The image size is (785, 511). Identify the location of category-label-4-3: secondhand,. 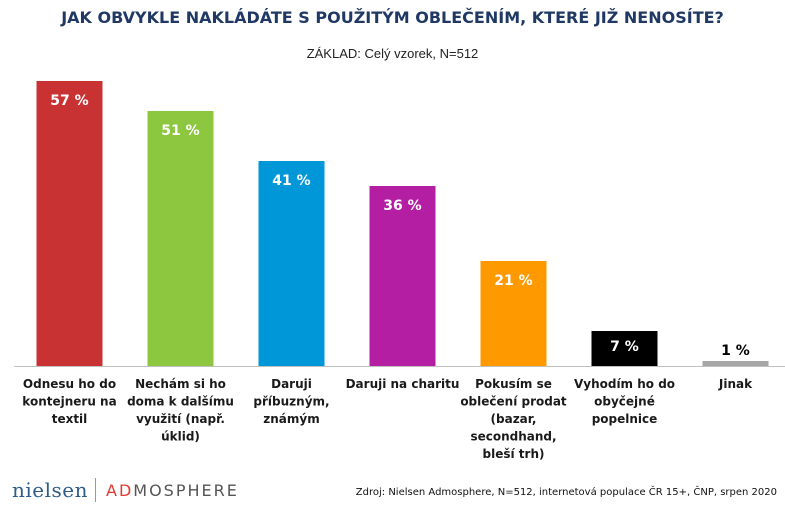
(513, 437).